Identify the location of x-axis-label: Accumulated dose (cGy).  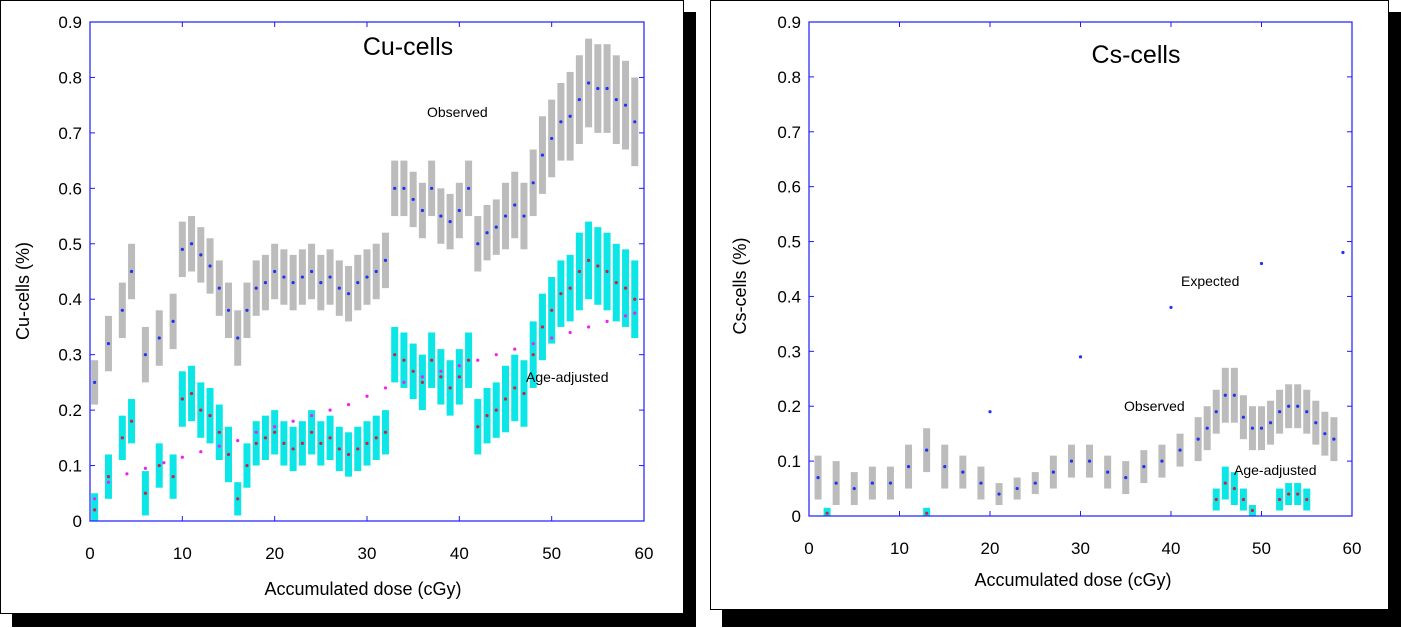
(362, 589).